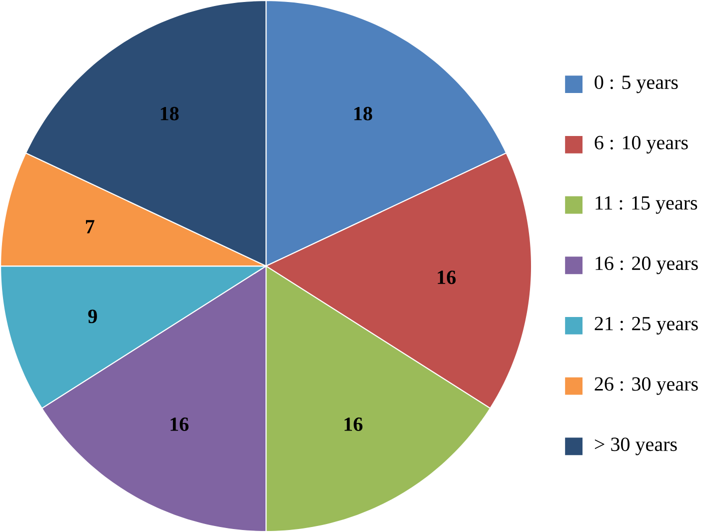 The image size is (703, 532). What do you see at coordinates (647, 265) in the screenshot?
I see `legend-label: 16 : 20 years` at bounding box center [647, 265].